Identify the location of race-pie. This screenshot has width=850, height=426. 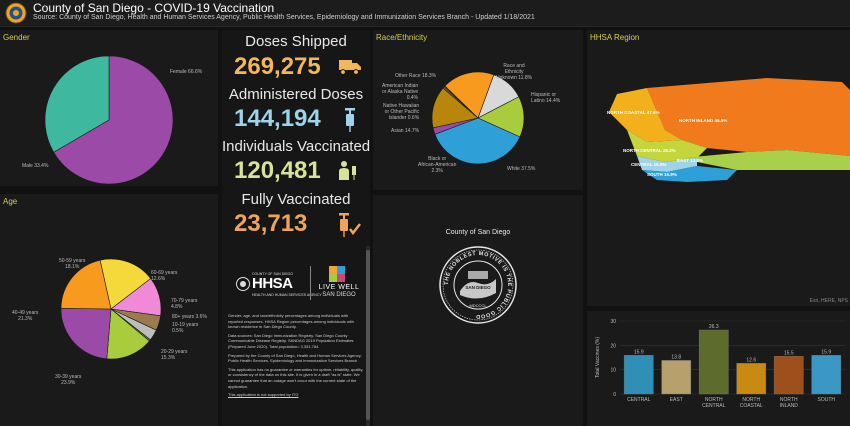
(478, 110).